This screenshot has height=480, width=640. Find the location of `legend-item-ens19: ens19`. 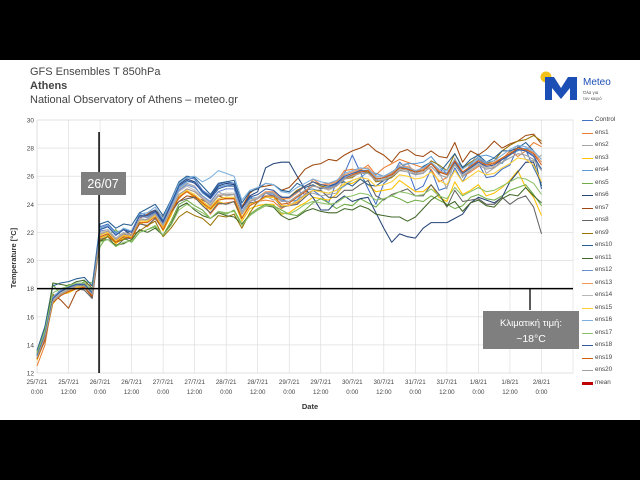

legend-item-ens19: ens19 is located at coordinates (611, 359).